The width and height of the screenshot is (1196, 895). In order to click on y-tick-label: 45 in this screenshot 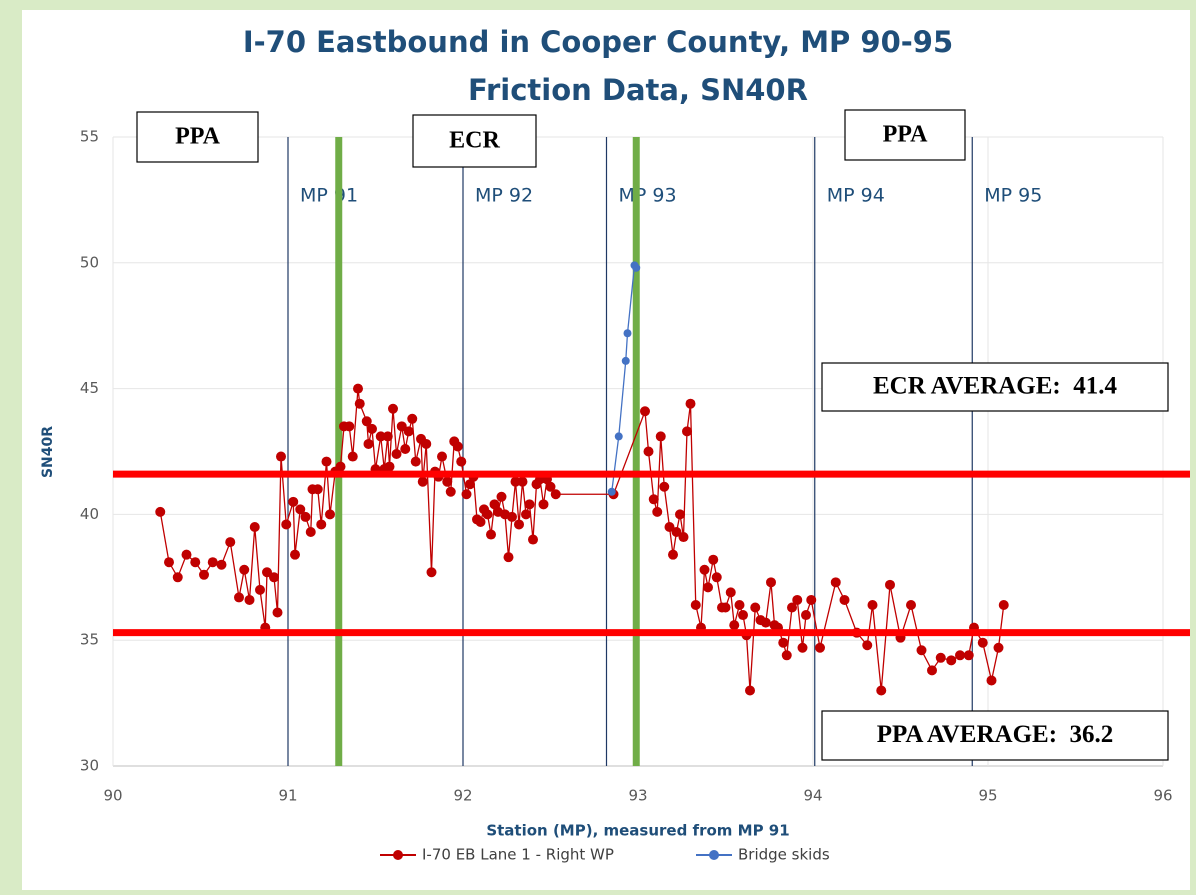, I will do `click(89, 388)`.